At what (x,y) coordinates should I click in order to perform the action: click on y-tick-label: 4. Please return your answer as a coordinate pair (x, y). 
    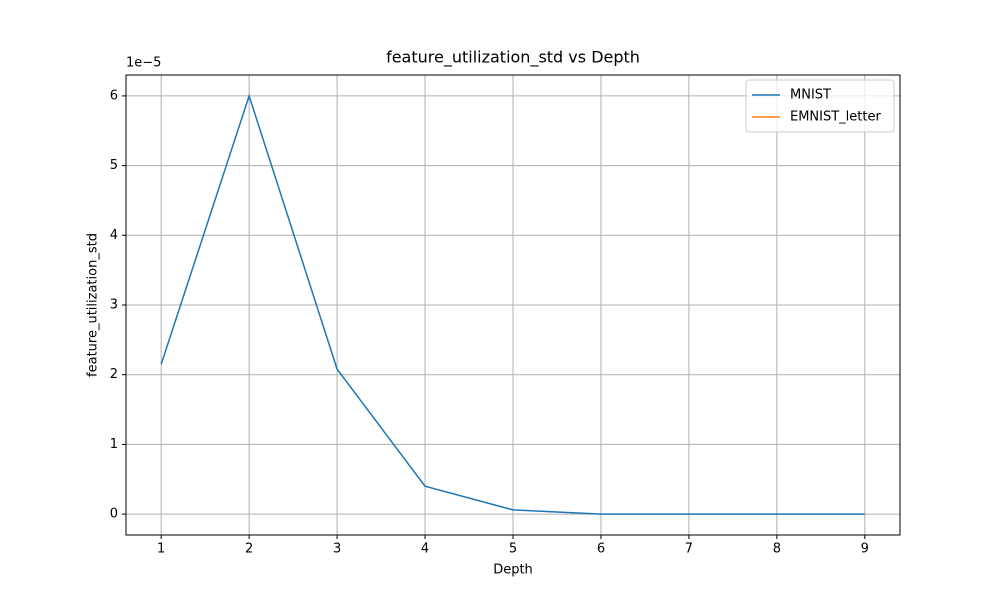
    Looking at the image, I should click on (114, 235).